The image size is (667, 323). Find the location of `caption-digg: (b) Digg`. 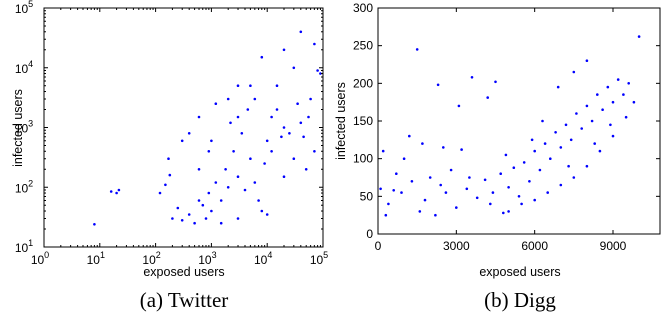

caption-digg: (b) Digg is located at coordinates (520, 300).